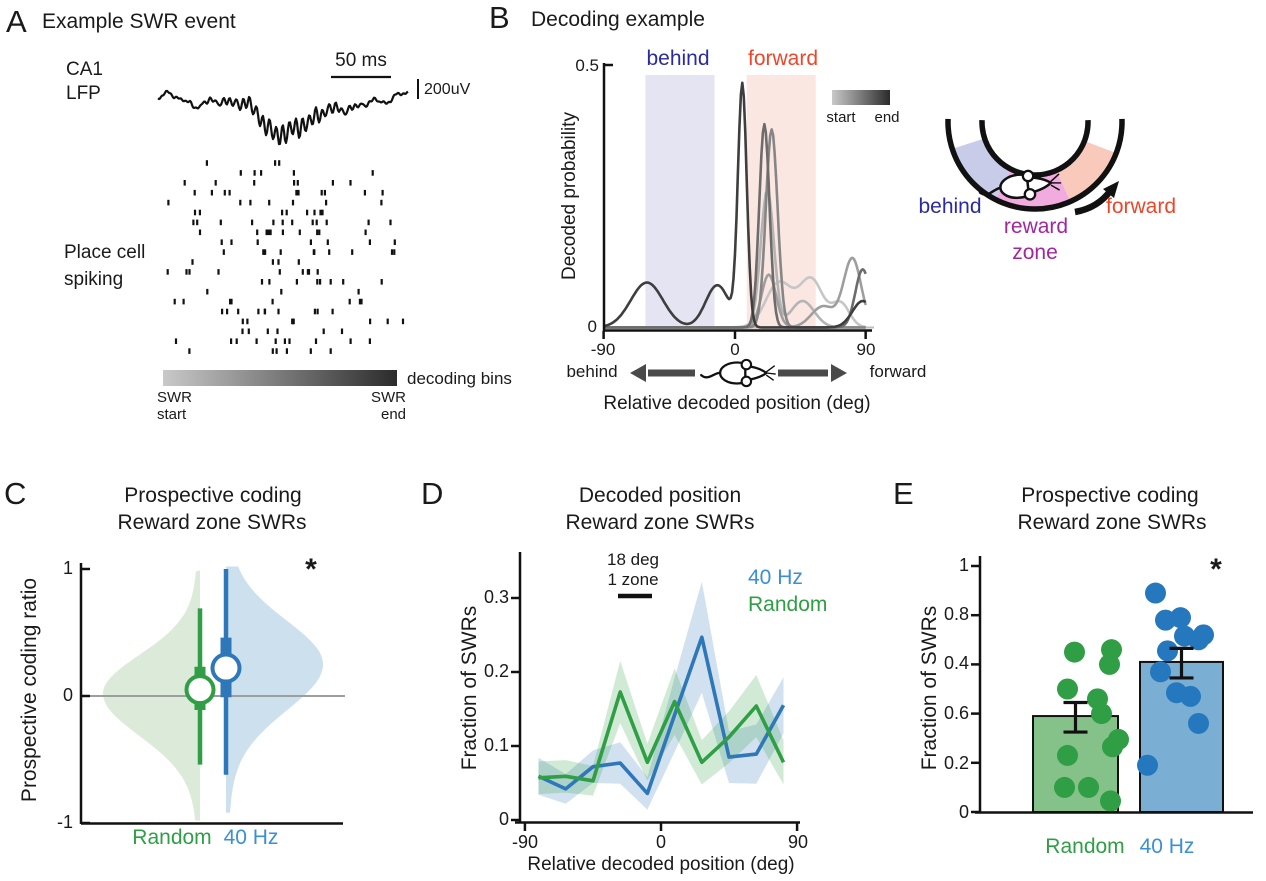 The image size is (1266, 881). I want to click on d-scalebar-line2: 1 zone, so click(633, 579).